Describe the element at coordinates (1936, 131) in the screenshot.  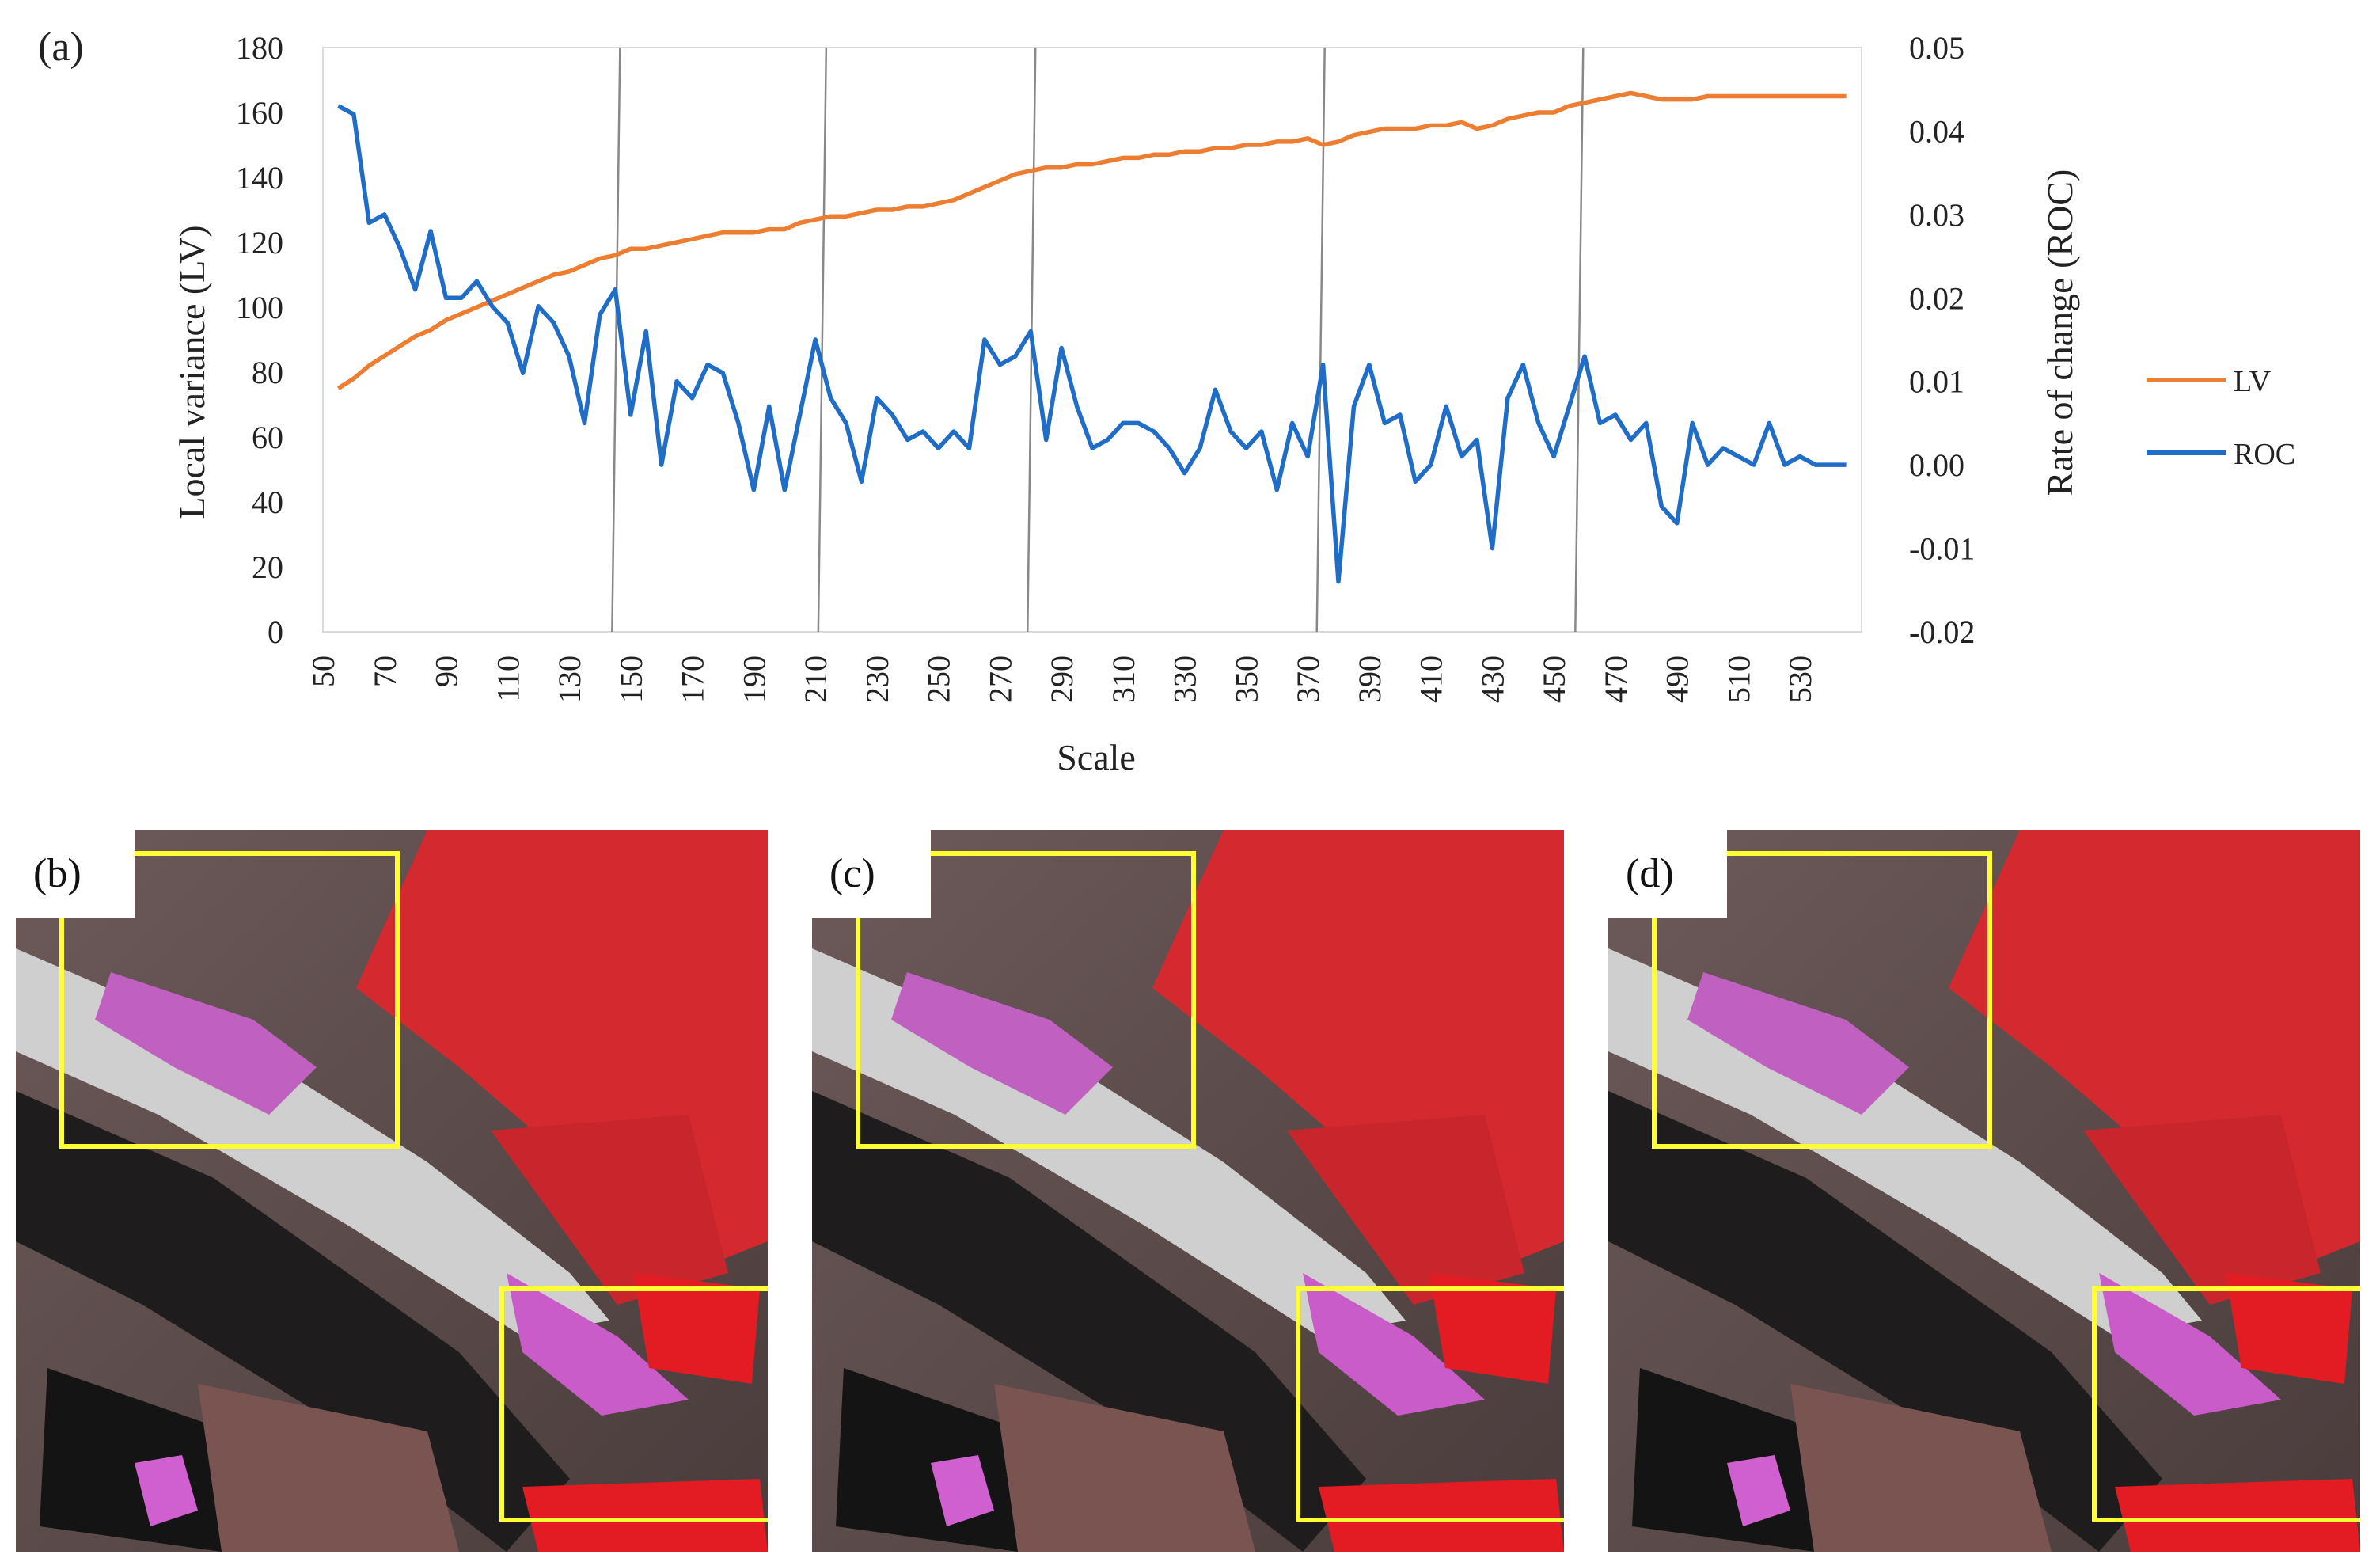
I see `y-tick-label-right: 0.04` at that location.